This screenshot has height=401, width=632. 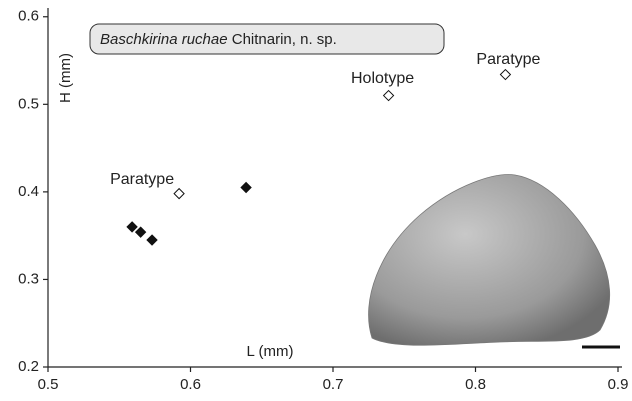 What do you see at coordinates (284, 39) in the screenshot?
I see `title-plain: Chitnarin, n. sp.` at bounding box center [284, 39].